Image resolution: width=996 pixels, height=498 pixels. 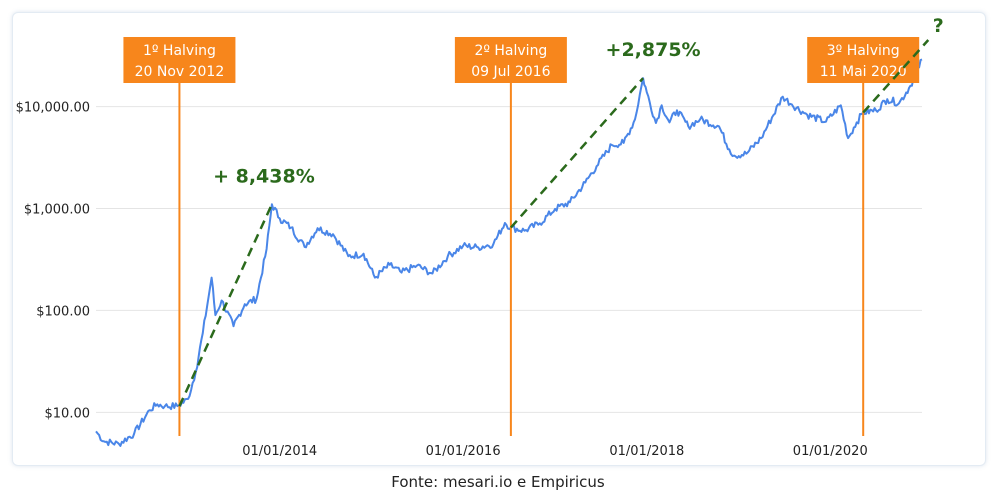 I want to click on trend-line-1: + 8,438%, so click(x=246, y=286).